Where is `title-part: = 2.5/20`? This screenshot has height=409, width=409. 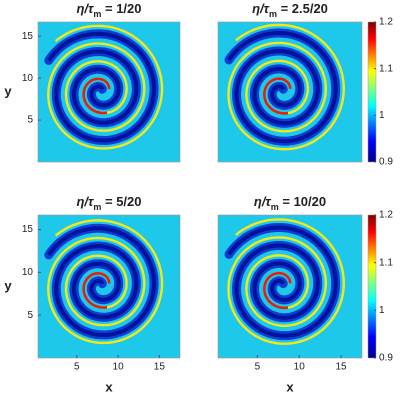 title-part: = 2.5/20 is located at coordinates (302, 8).